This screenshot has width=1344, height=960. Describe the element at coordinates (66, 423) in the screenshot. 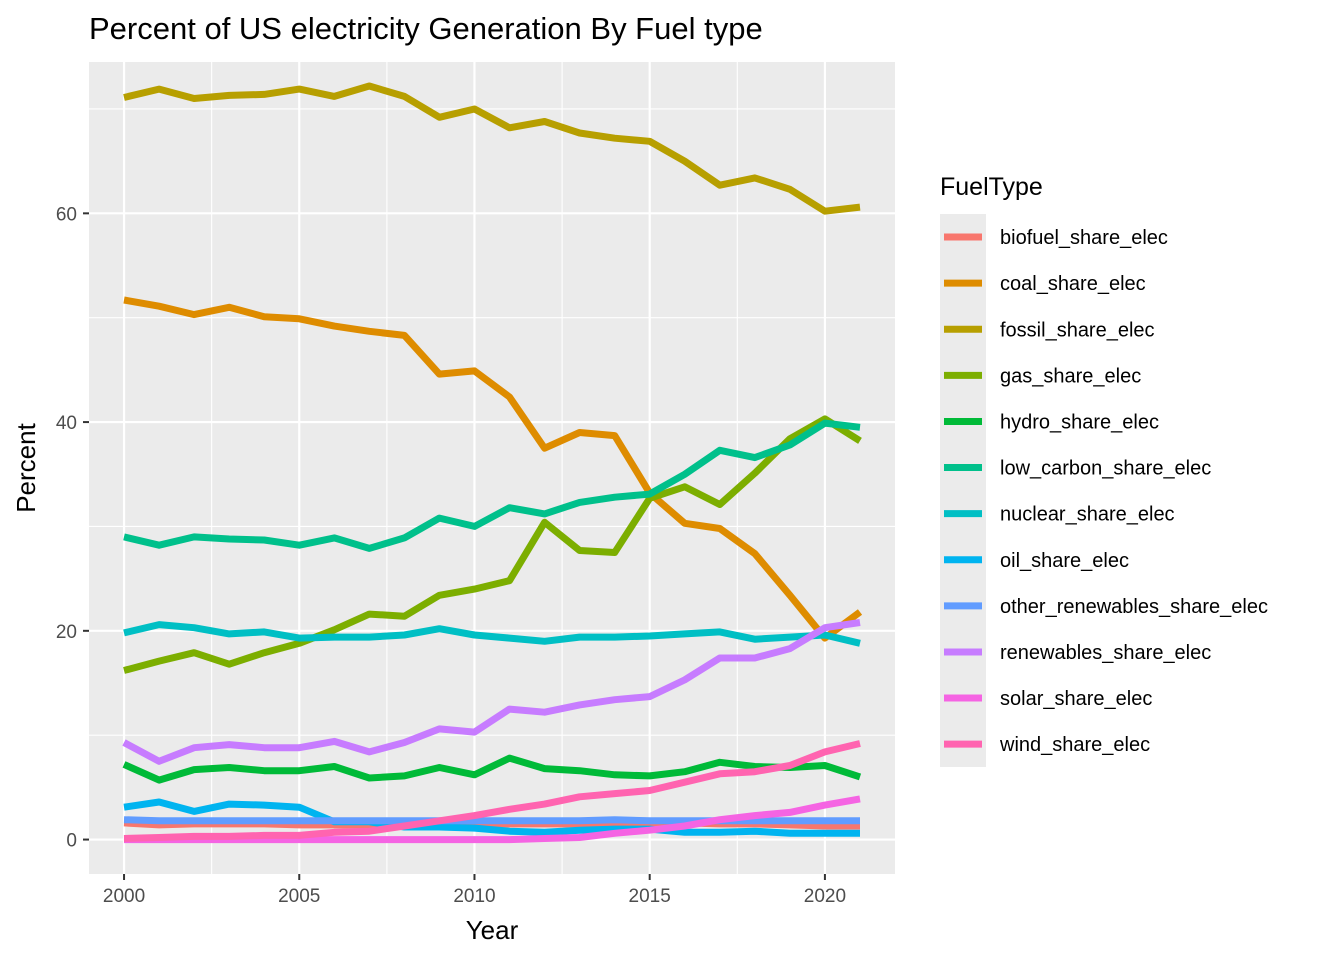

I see `y-tick-label: 40` at that location.